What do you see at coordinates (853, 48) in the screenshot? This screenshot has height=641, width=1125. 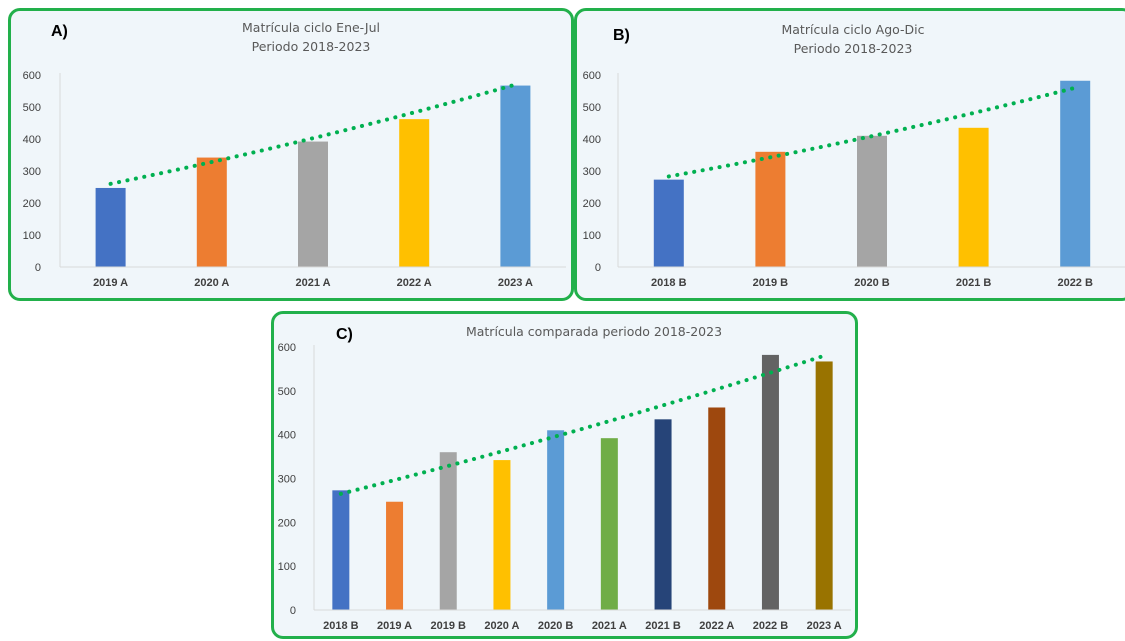 I see `chart-b-title-line: Periodo 2018-2023` at bounding box center [853, 48].